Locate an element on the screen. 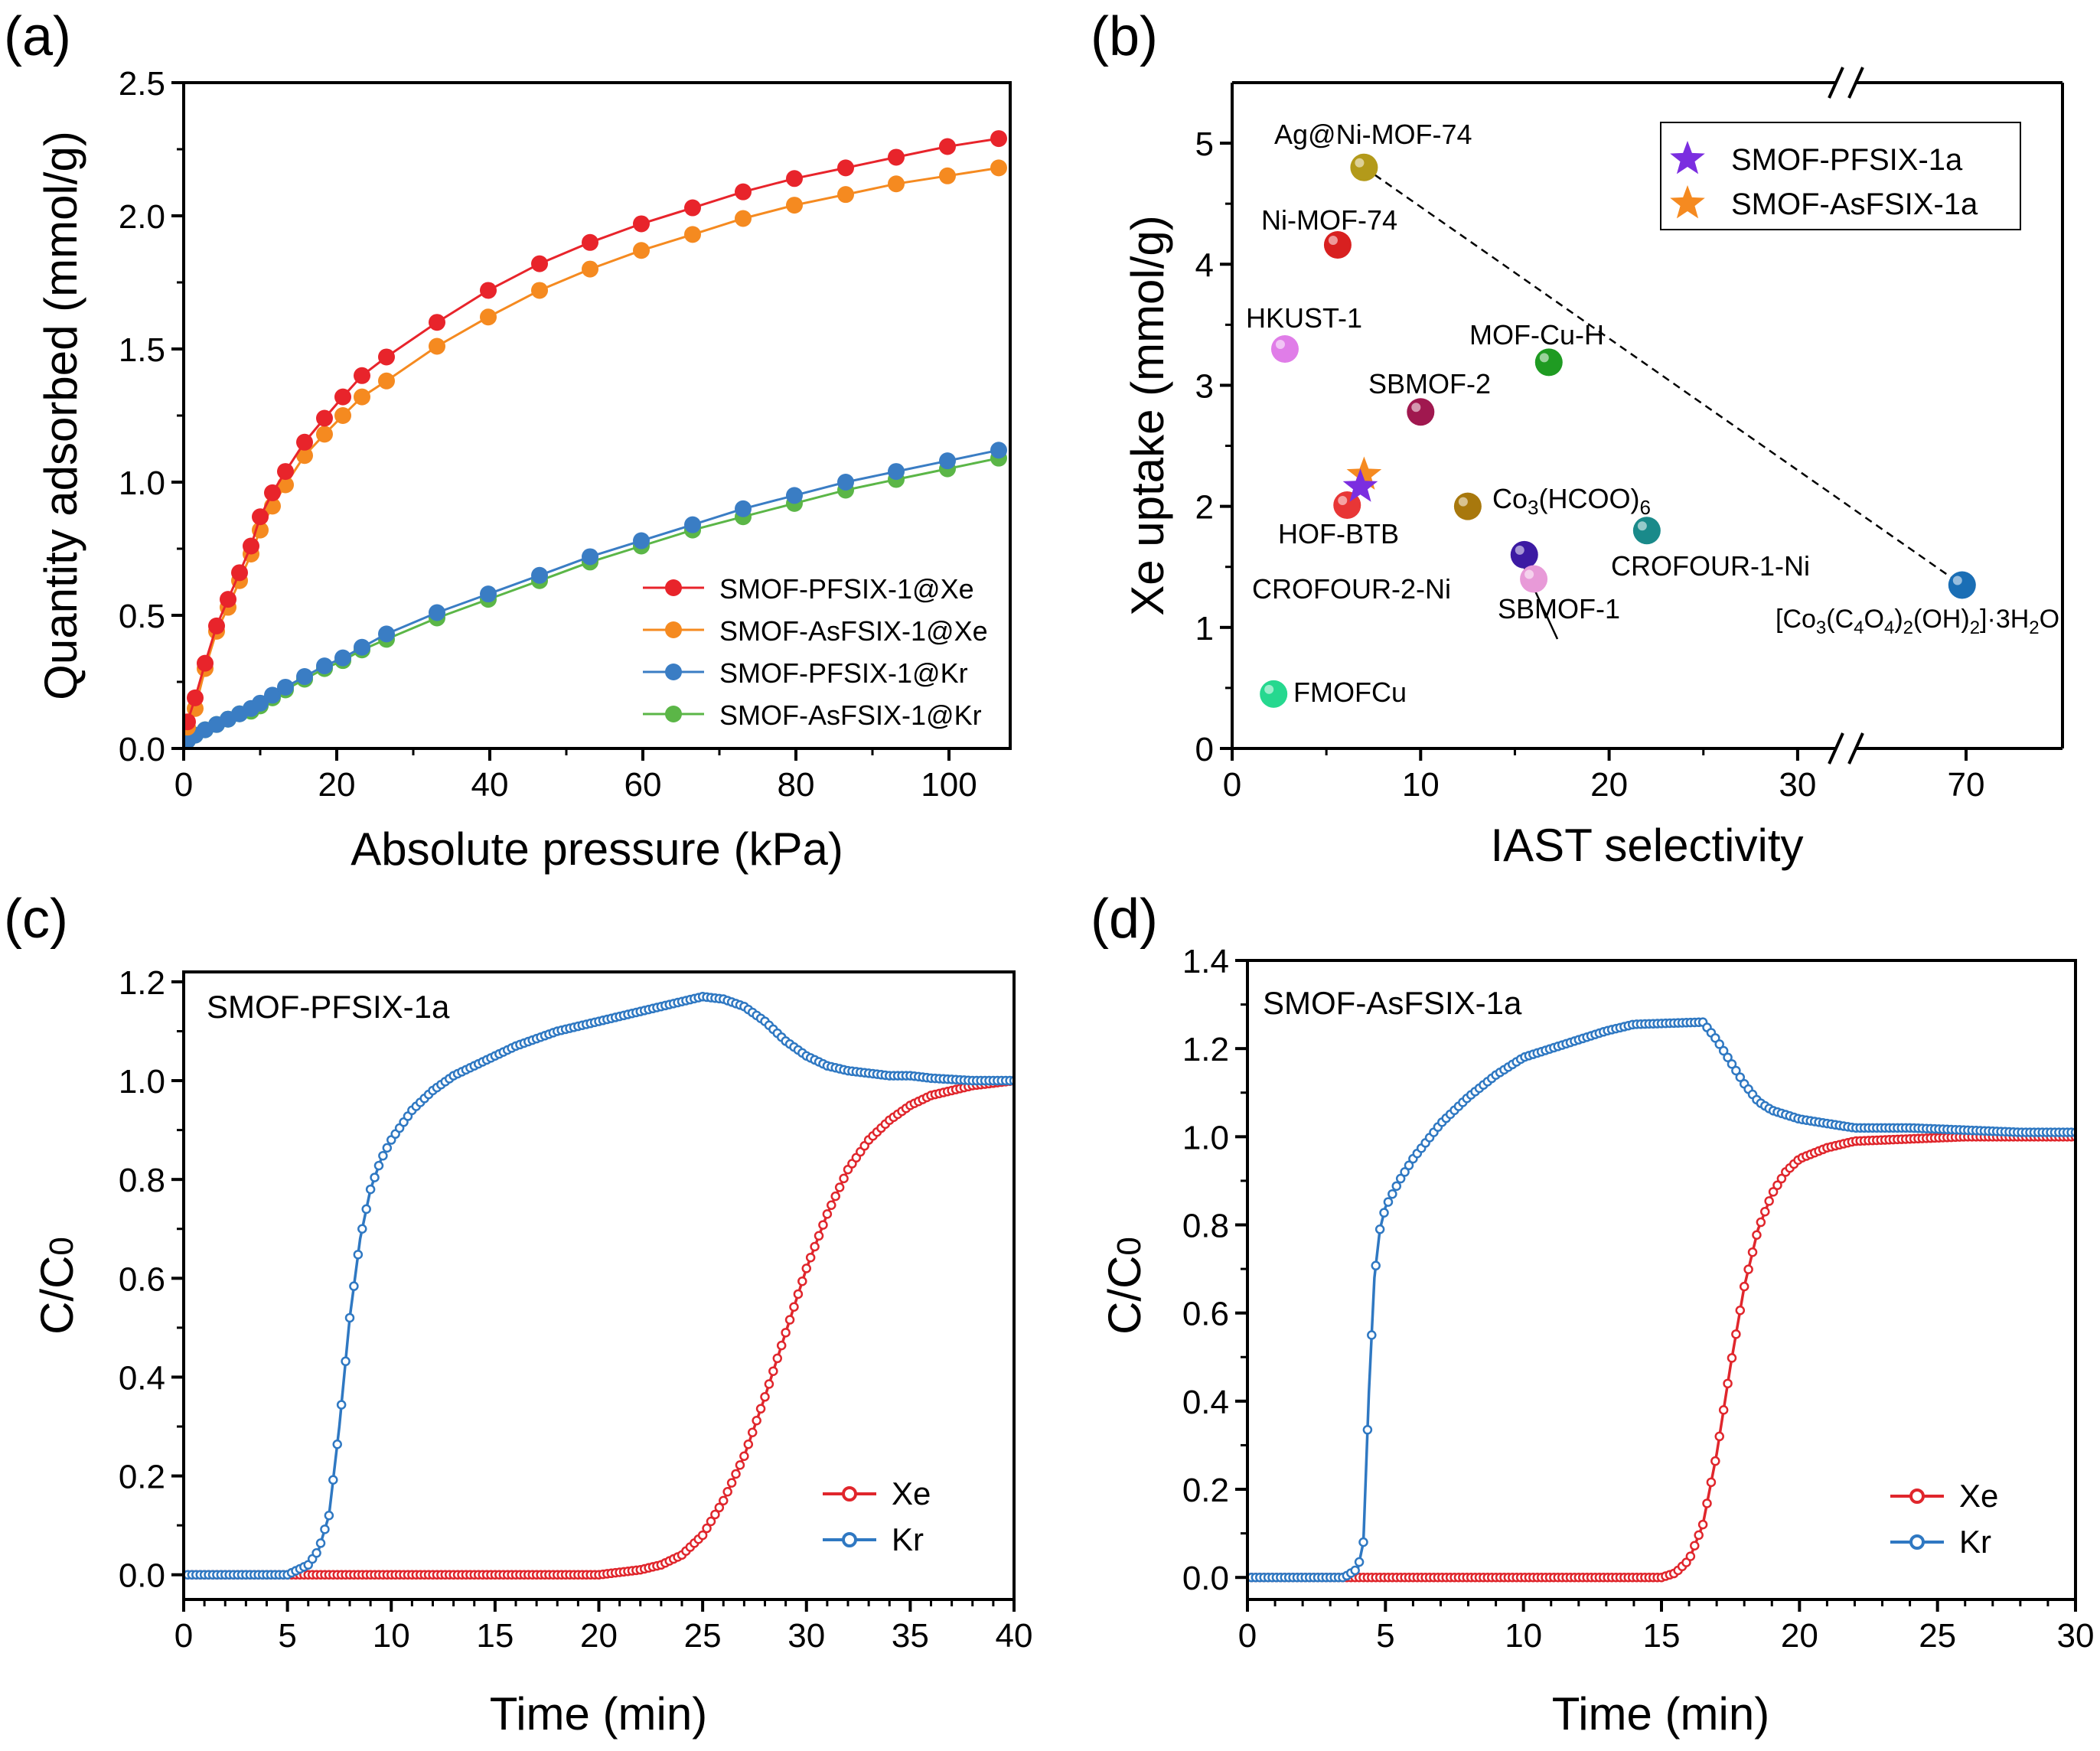 This screenshot has width=2100, height=1751. panel-label-d: (d) is located at coordinates (1124, 919).